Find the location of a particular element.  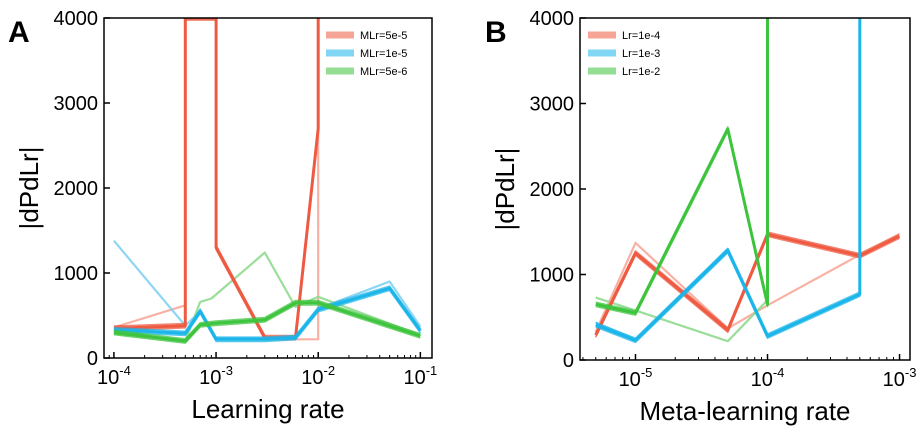

x-tick-label: 10⁻¹ is located at coordinates (420, 376).